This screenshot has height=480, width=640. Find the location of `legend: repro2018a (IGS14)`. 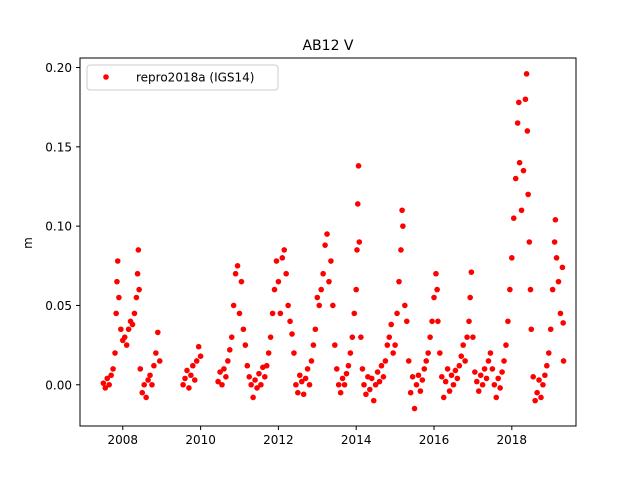

legend: repro2018a (IGS14) is located at coordinates (182, 77).